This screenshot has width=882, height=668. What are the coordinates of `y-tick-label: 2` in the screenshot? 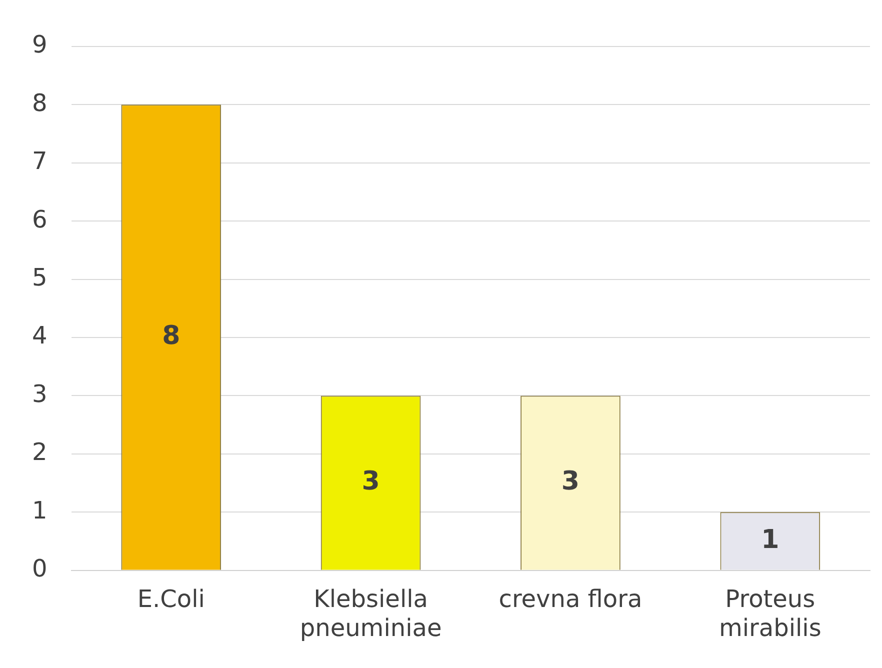 It's located at (40, 452).